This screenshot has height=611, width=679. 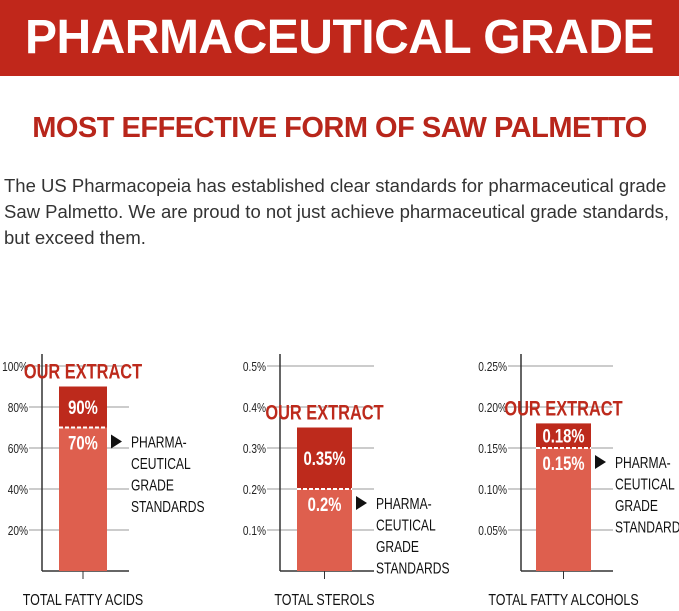 What do you see at coordinates (254, 531) in the screenshot?
I see `tick-label: 0.1%` at bounding box center [254, 531].